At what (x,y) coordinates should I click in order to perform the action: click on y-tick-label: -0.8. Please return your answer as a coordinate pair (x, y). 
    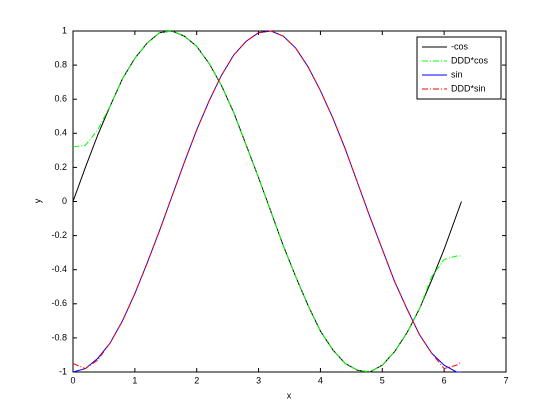
    Looking at the image, I should click on (59, 337).